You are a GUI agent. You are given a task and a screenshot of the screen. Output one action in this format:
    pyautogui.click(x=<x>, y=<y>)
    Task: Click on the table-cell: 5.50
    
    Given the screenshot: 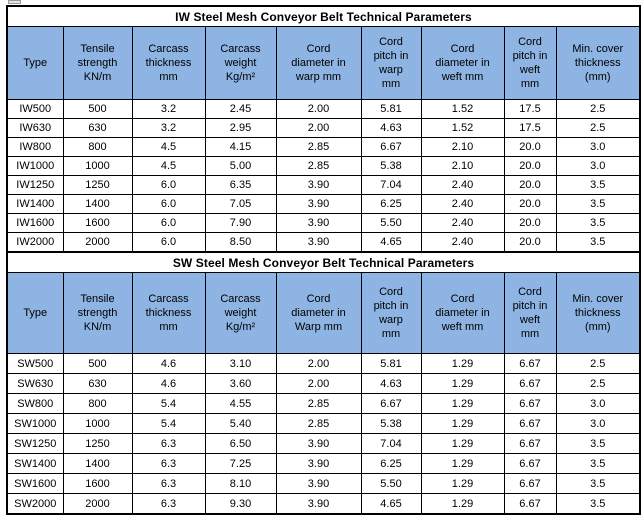 What is the action you would take?
    pyautogui.click(x=391, y=223)
    